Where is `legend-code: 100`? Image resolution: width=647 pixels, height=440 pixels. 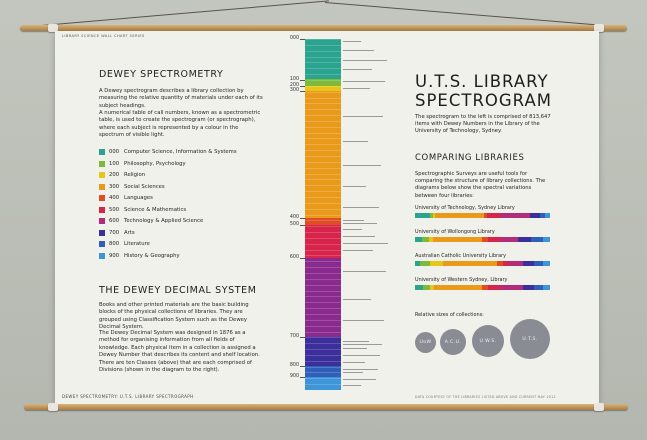 legend-code: 100 is located at coordinates (114, 163).